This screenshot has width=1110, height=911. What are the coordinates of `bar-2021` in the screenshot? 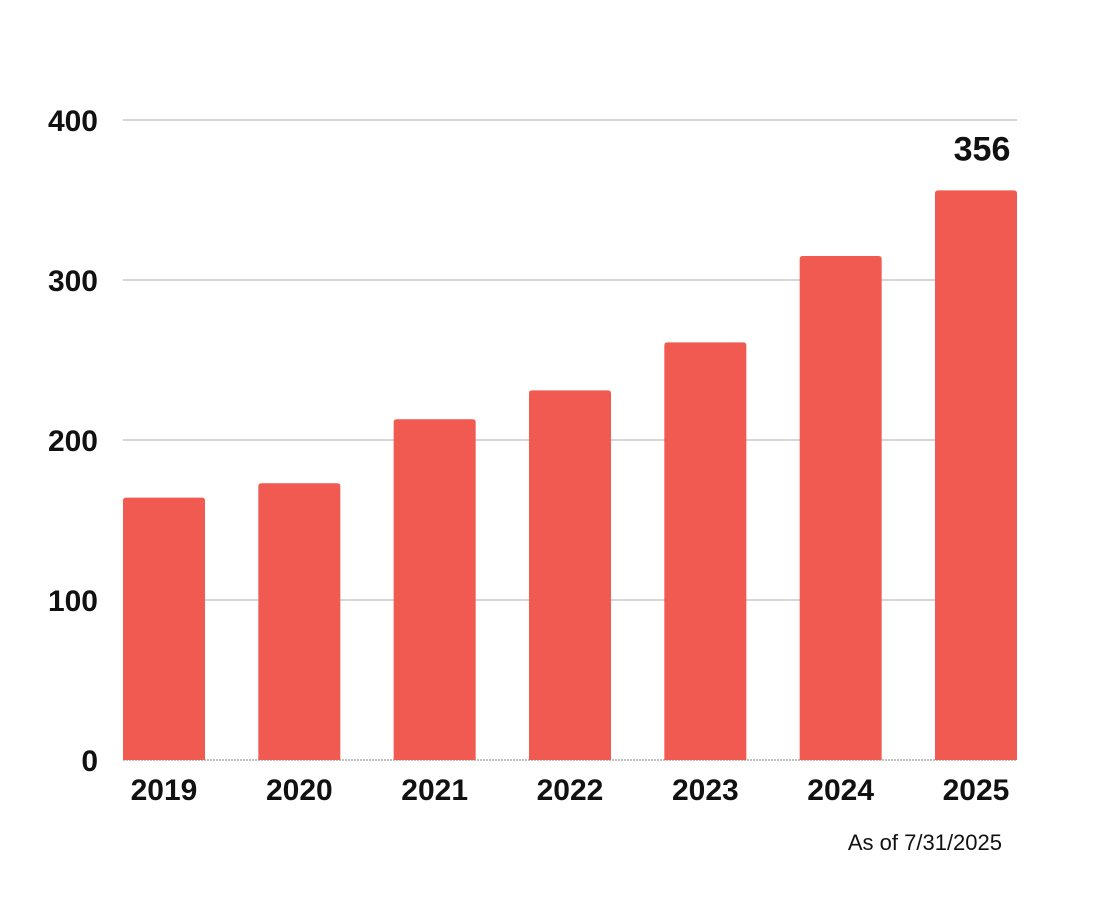 It's located at (434, 589).